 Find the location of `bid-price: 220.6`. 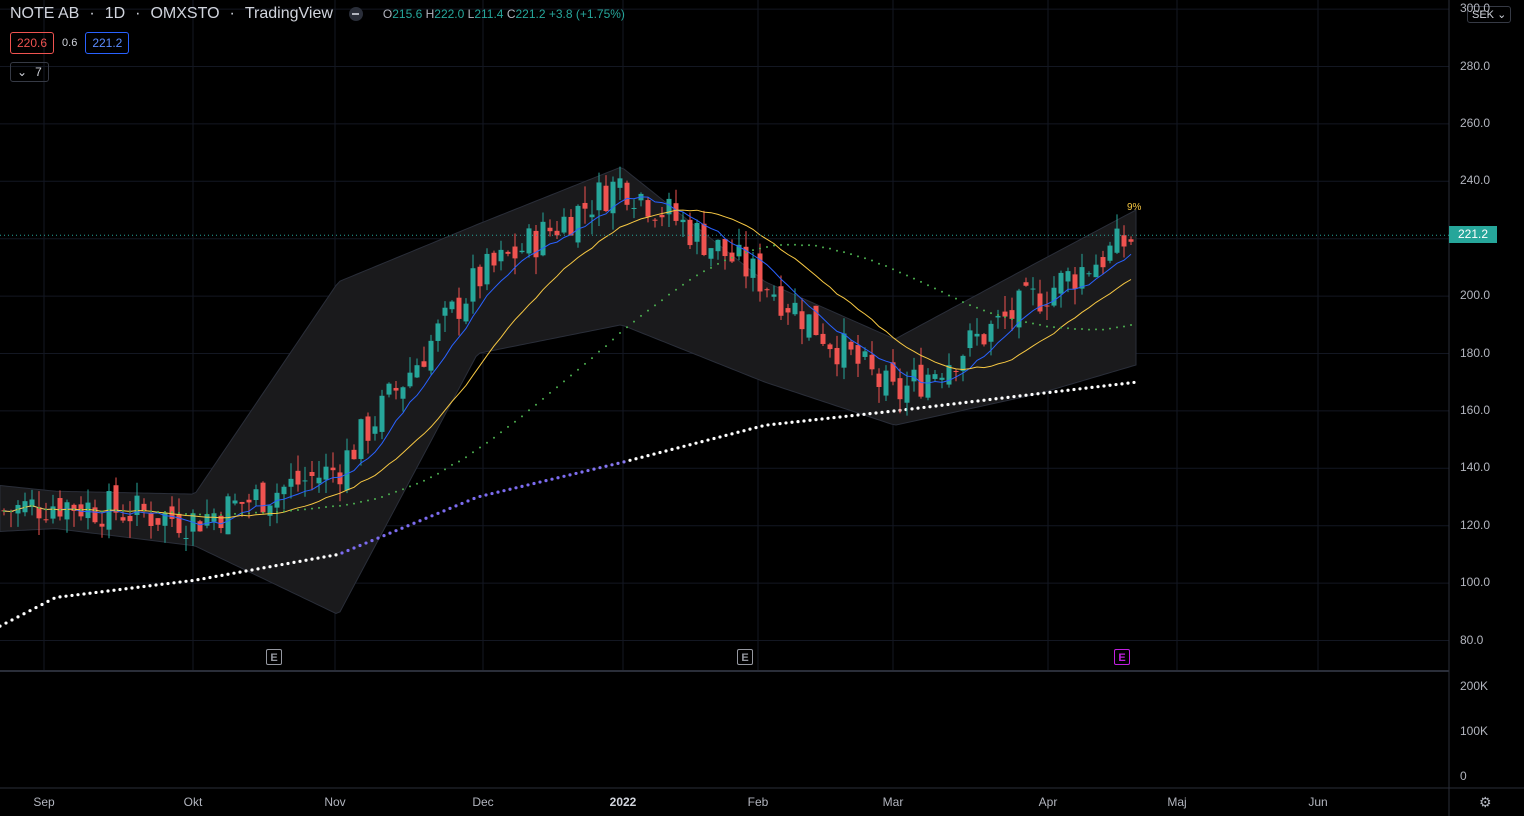

bid-price: 220.6 is located at coordinates (32, 43).